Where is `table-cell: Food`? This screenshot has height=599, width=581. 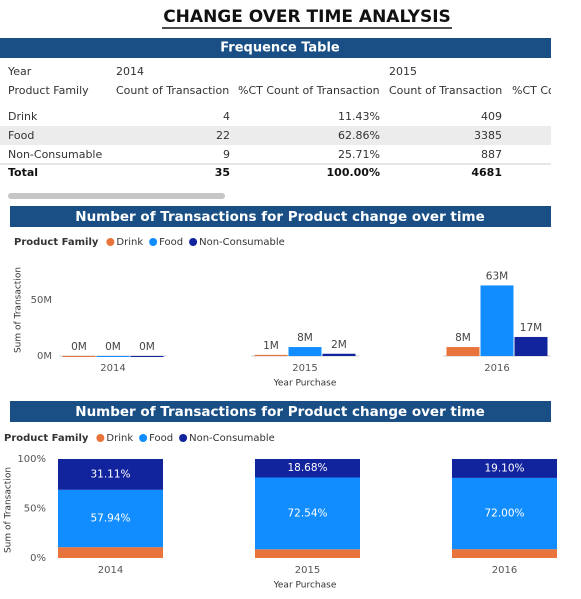 table-cell: Food is located at coordinates (21, 135).